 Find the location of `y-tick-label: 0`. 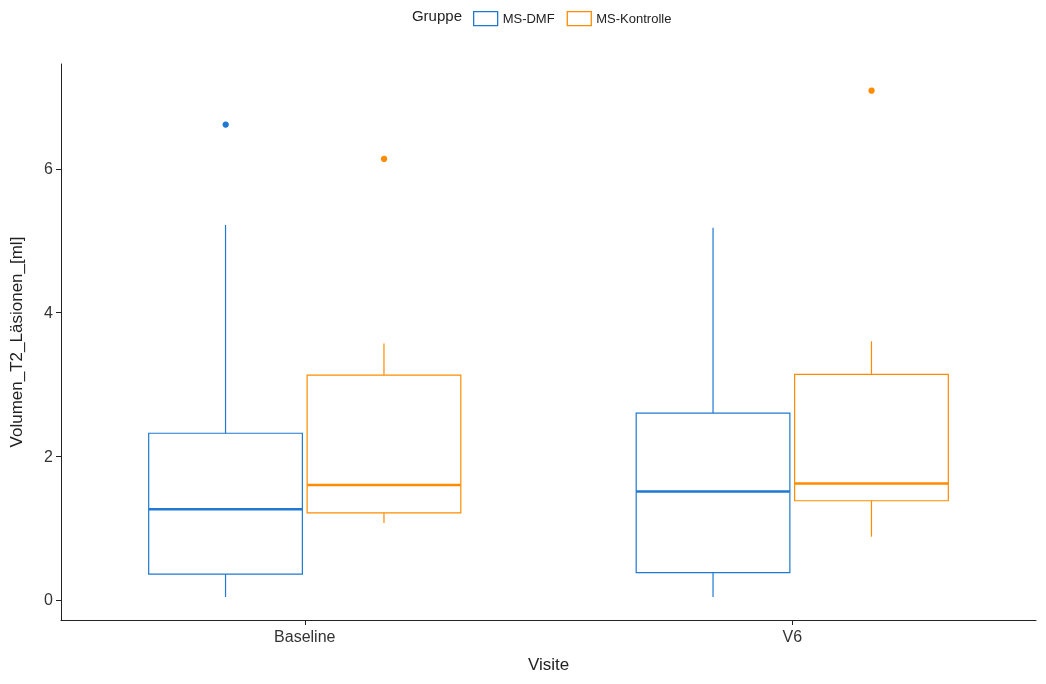

y-tick-label: 0 is located at coordinates (49, 600).